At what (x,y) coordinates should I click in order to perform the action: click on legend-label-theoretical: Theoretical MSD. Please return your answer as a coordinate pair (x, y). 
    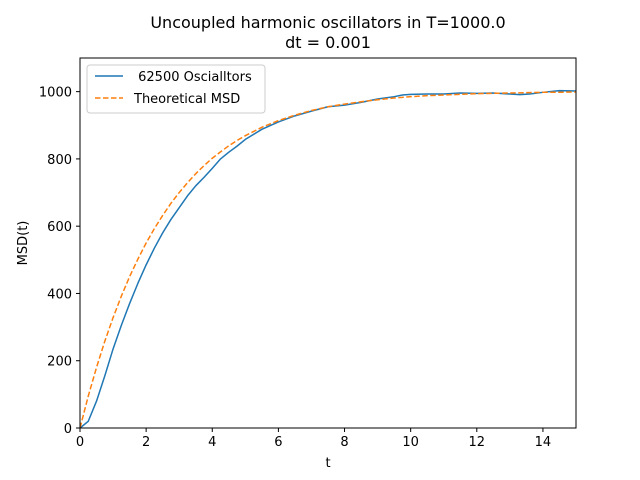
    Looking at the image, I should click on (186, 99).